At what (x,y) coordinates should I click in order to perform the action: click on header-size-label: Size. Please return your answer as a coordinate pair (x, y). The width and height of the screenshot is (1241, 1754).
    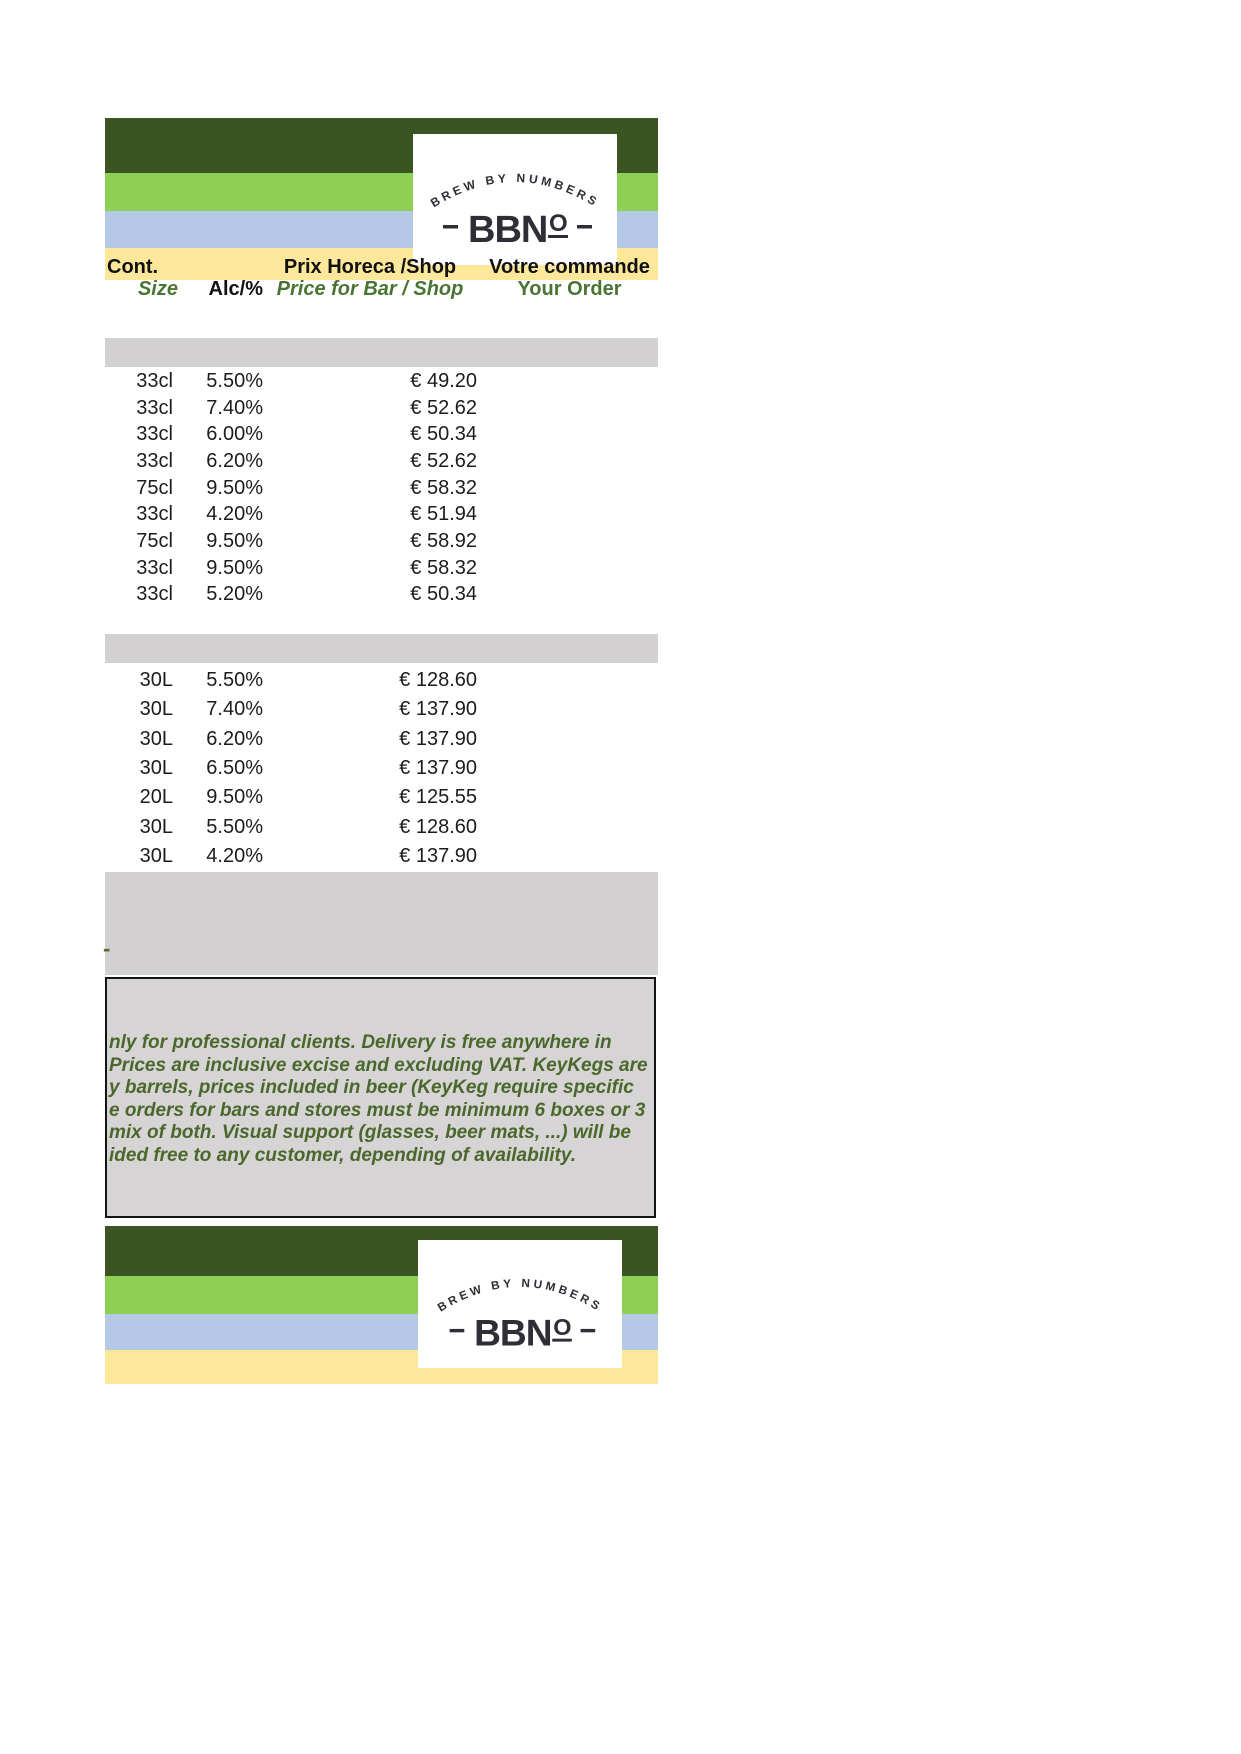
    Looking at the image, I should click on (157, 289).